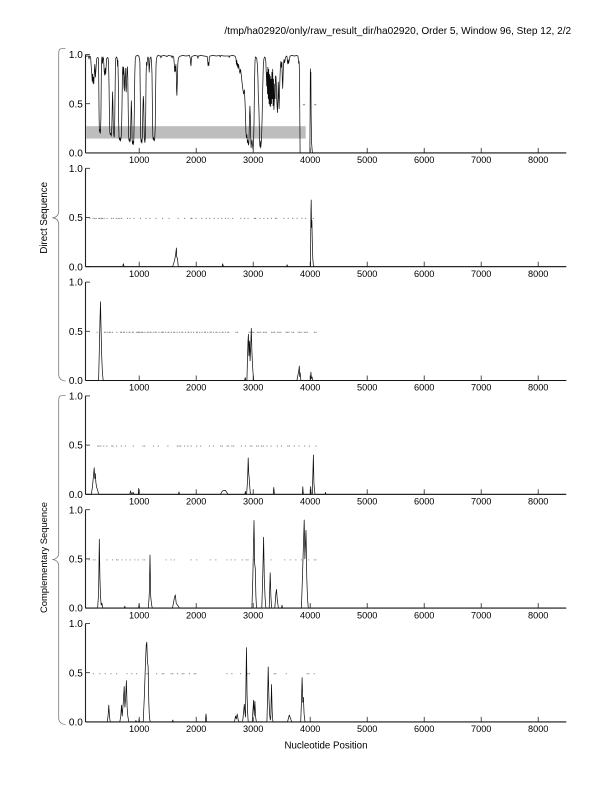  What do you see at coordinates (326, 746) in the screenshot?
I see `svg-text: Nucleotide Position` at bounding box center [326, 746].